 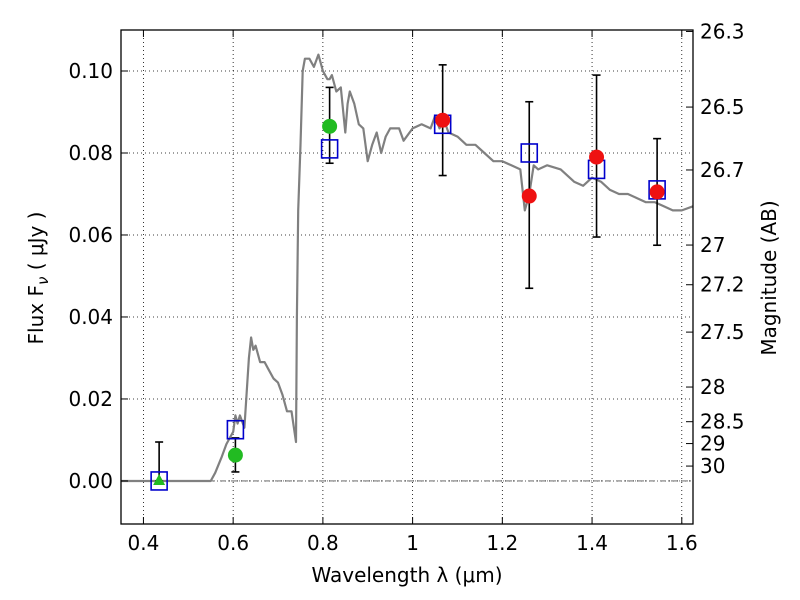 What do you see at coordinates (712, 466) in the screenshot?
I see `y2-tick-label: 30` at bounding box center [712, 466].